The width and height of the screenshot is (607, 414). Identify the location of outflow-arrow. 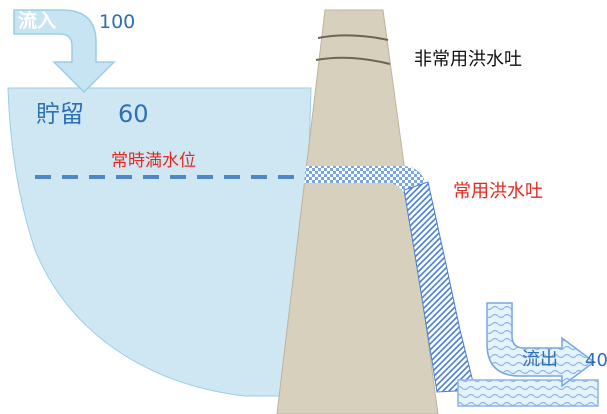
(541, 345).